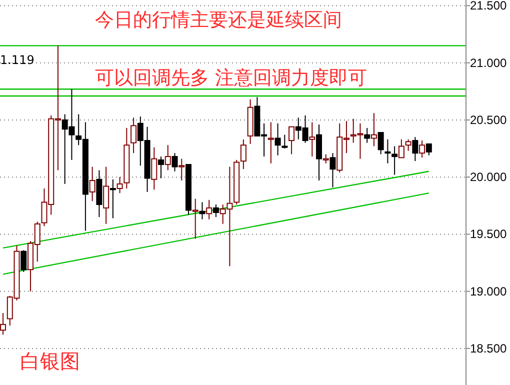  What do you see at coordinates (218, 20) in the screenshot?
I see `annotation: 今日的行情主要还是延续区间` at bounding box center [218, 20].